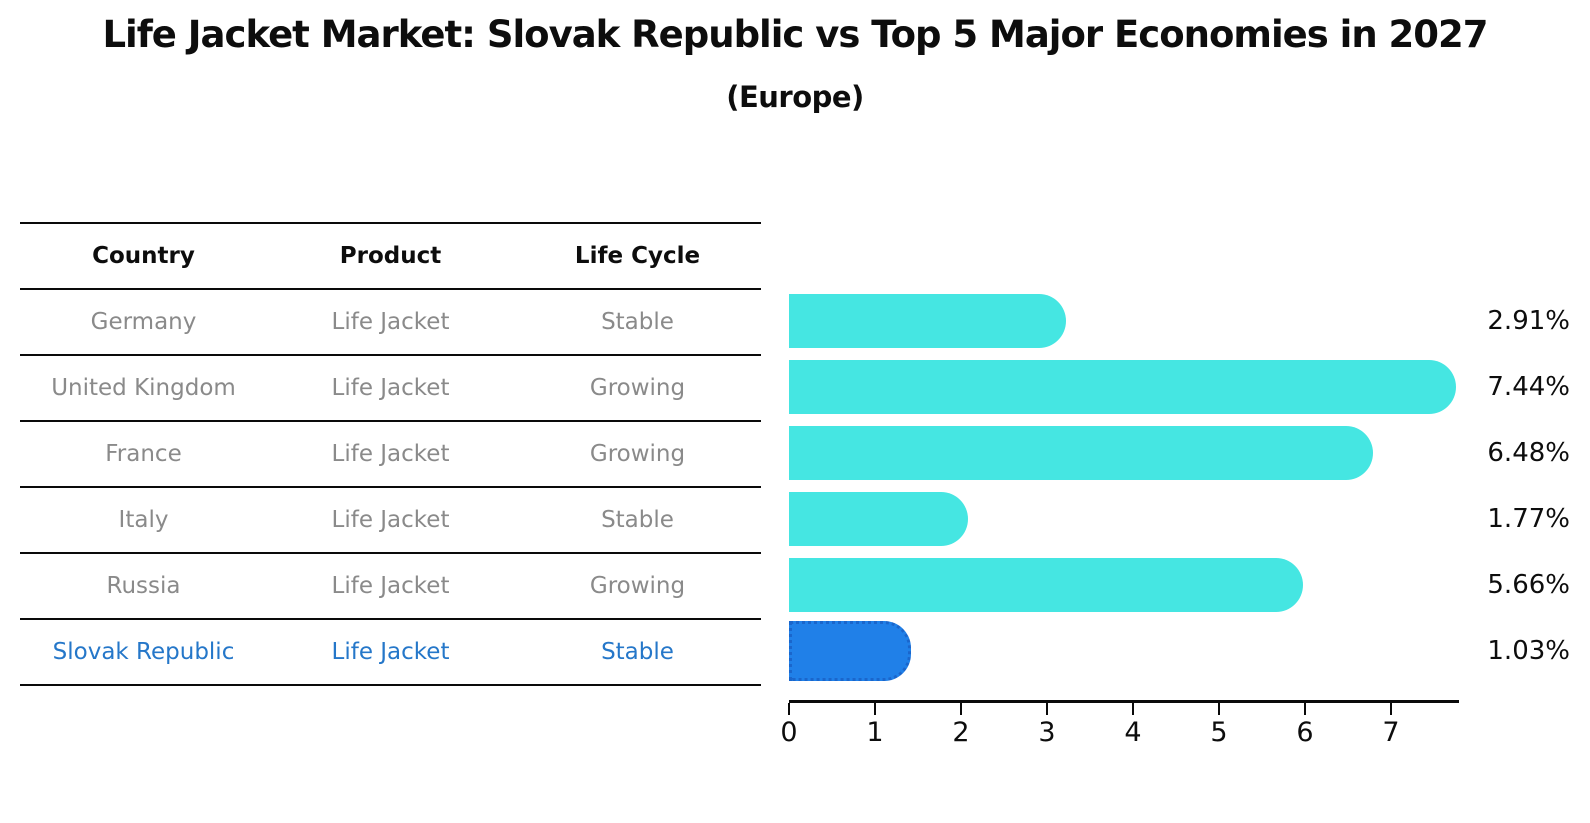 The image size is (1590, 823). Describe the element at coordinates (143, 256) in the screenshot. I see `column-header-country: Country` at that location.